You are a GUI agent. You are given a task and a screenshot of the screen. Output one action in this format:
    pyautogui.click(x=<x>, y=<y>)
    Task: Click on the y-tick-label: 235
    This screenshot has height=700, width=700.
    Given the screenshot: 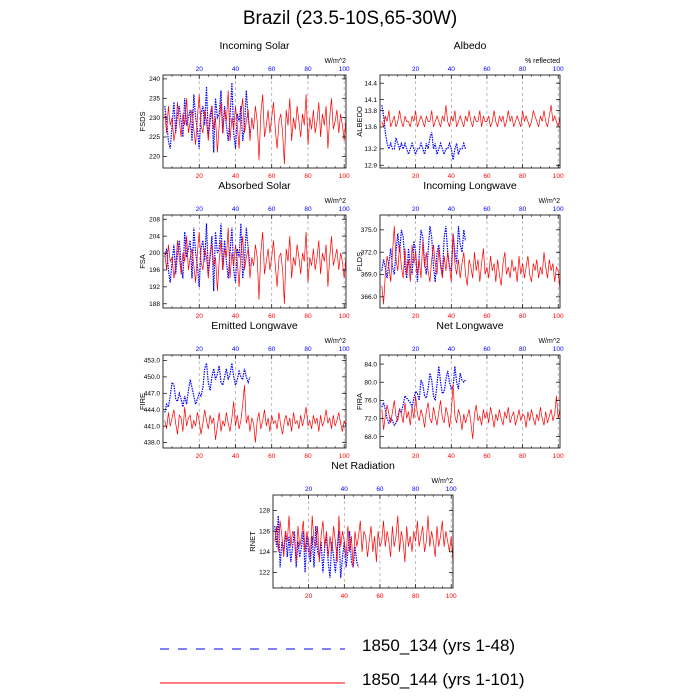 What is the action you would take?
    pyautogui.click(x=154, y=98)
    